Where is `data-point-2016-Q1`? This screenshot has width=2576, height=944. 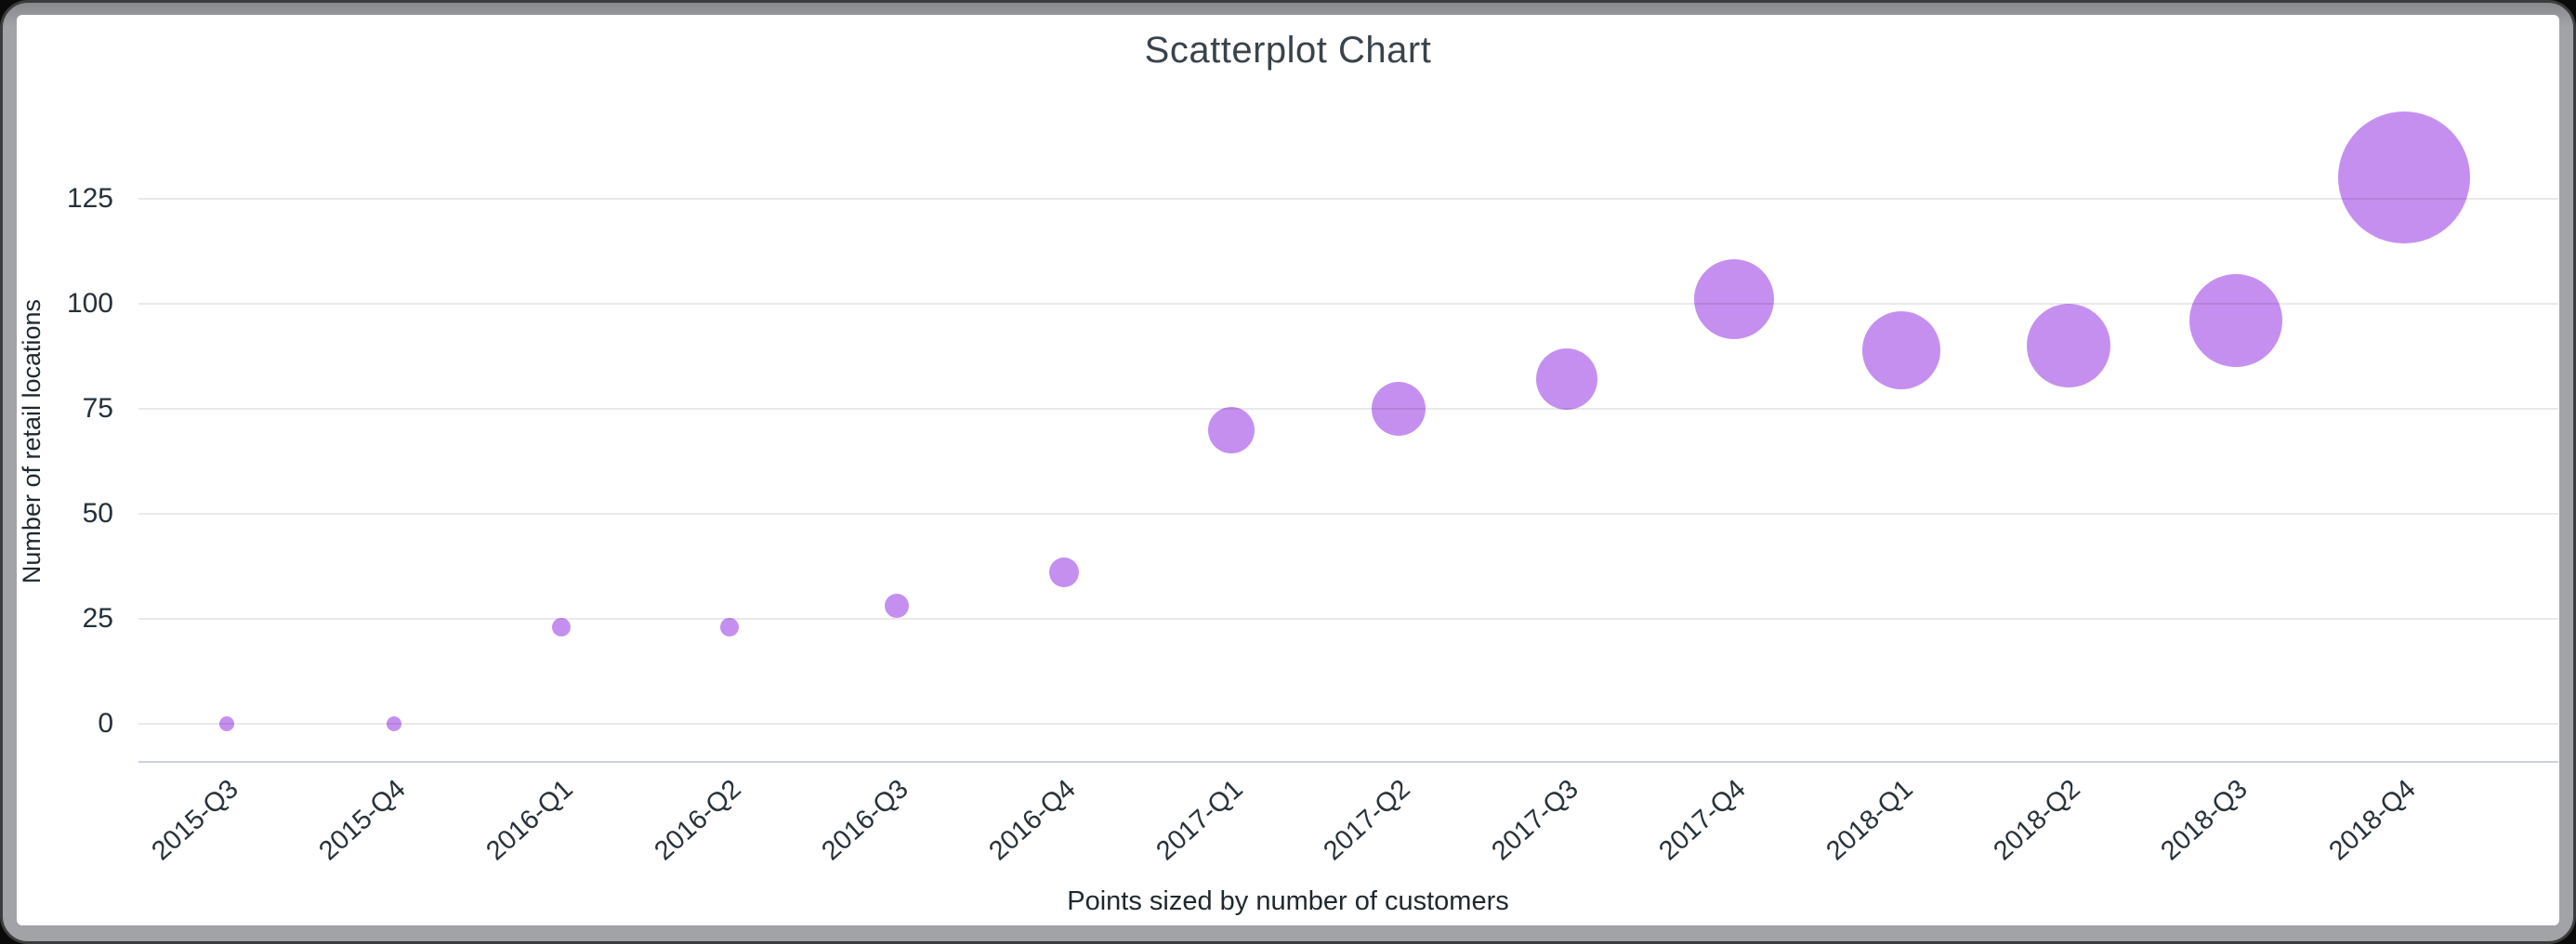
data-point-2016-Q1 is located at coordinates (562, 627).